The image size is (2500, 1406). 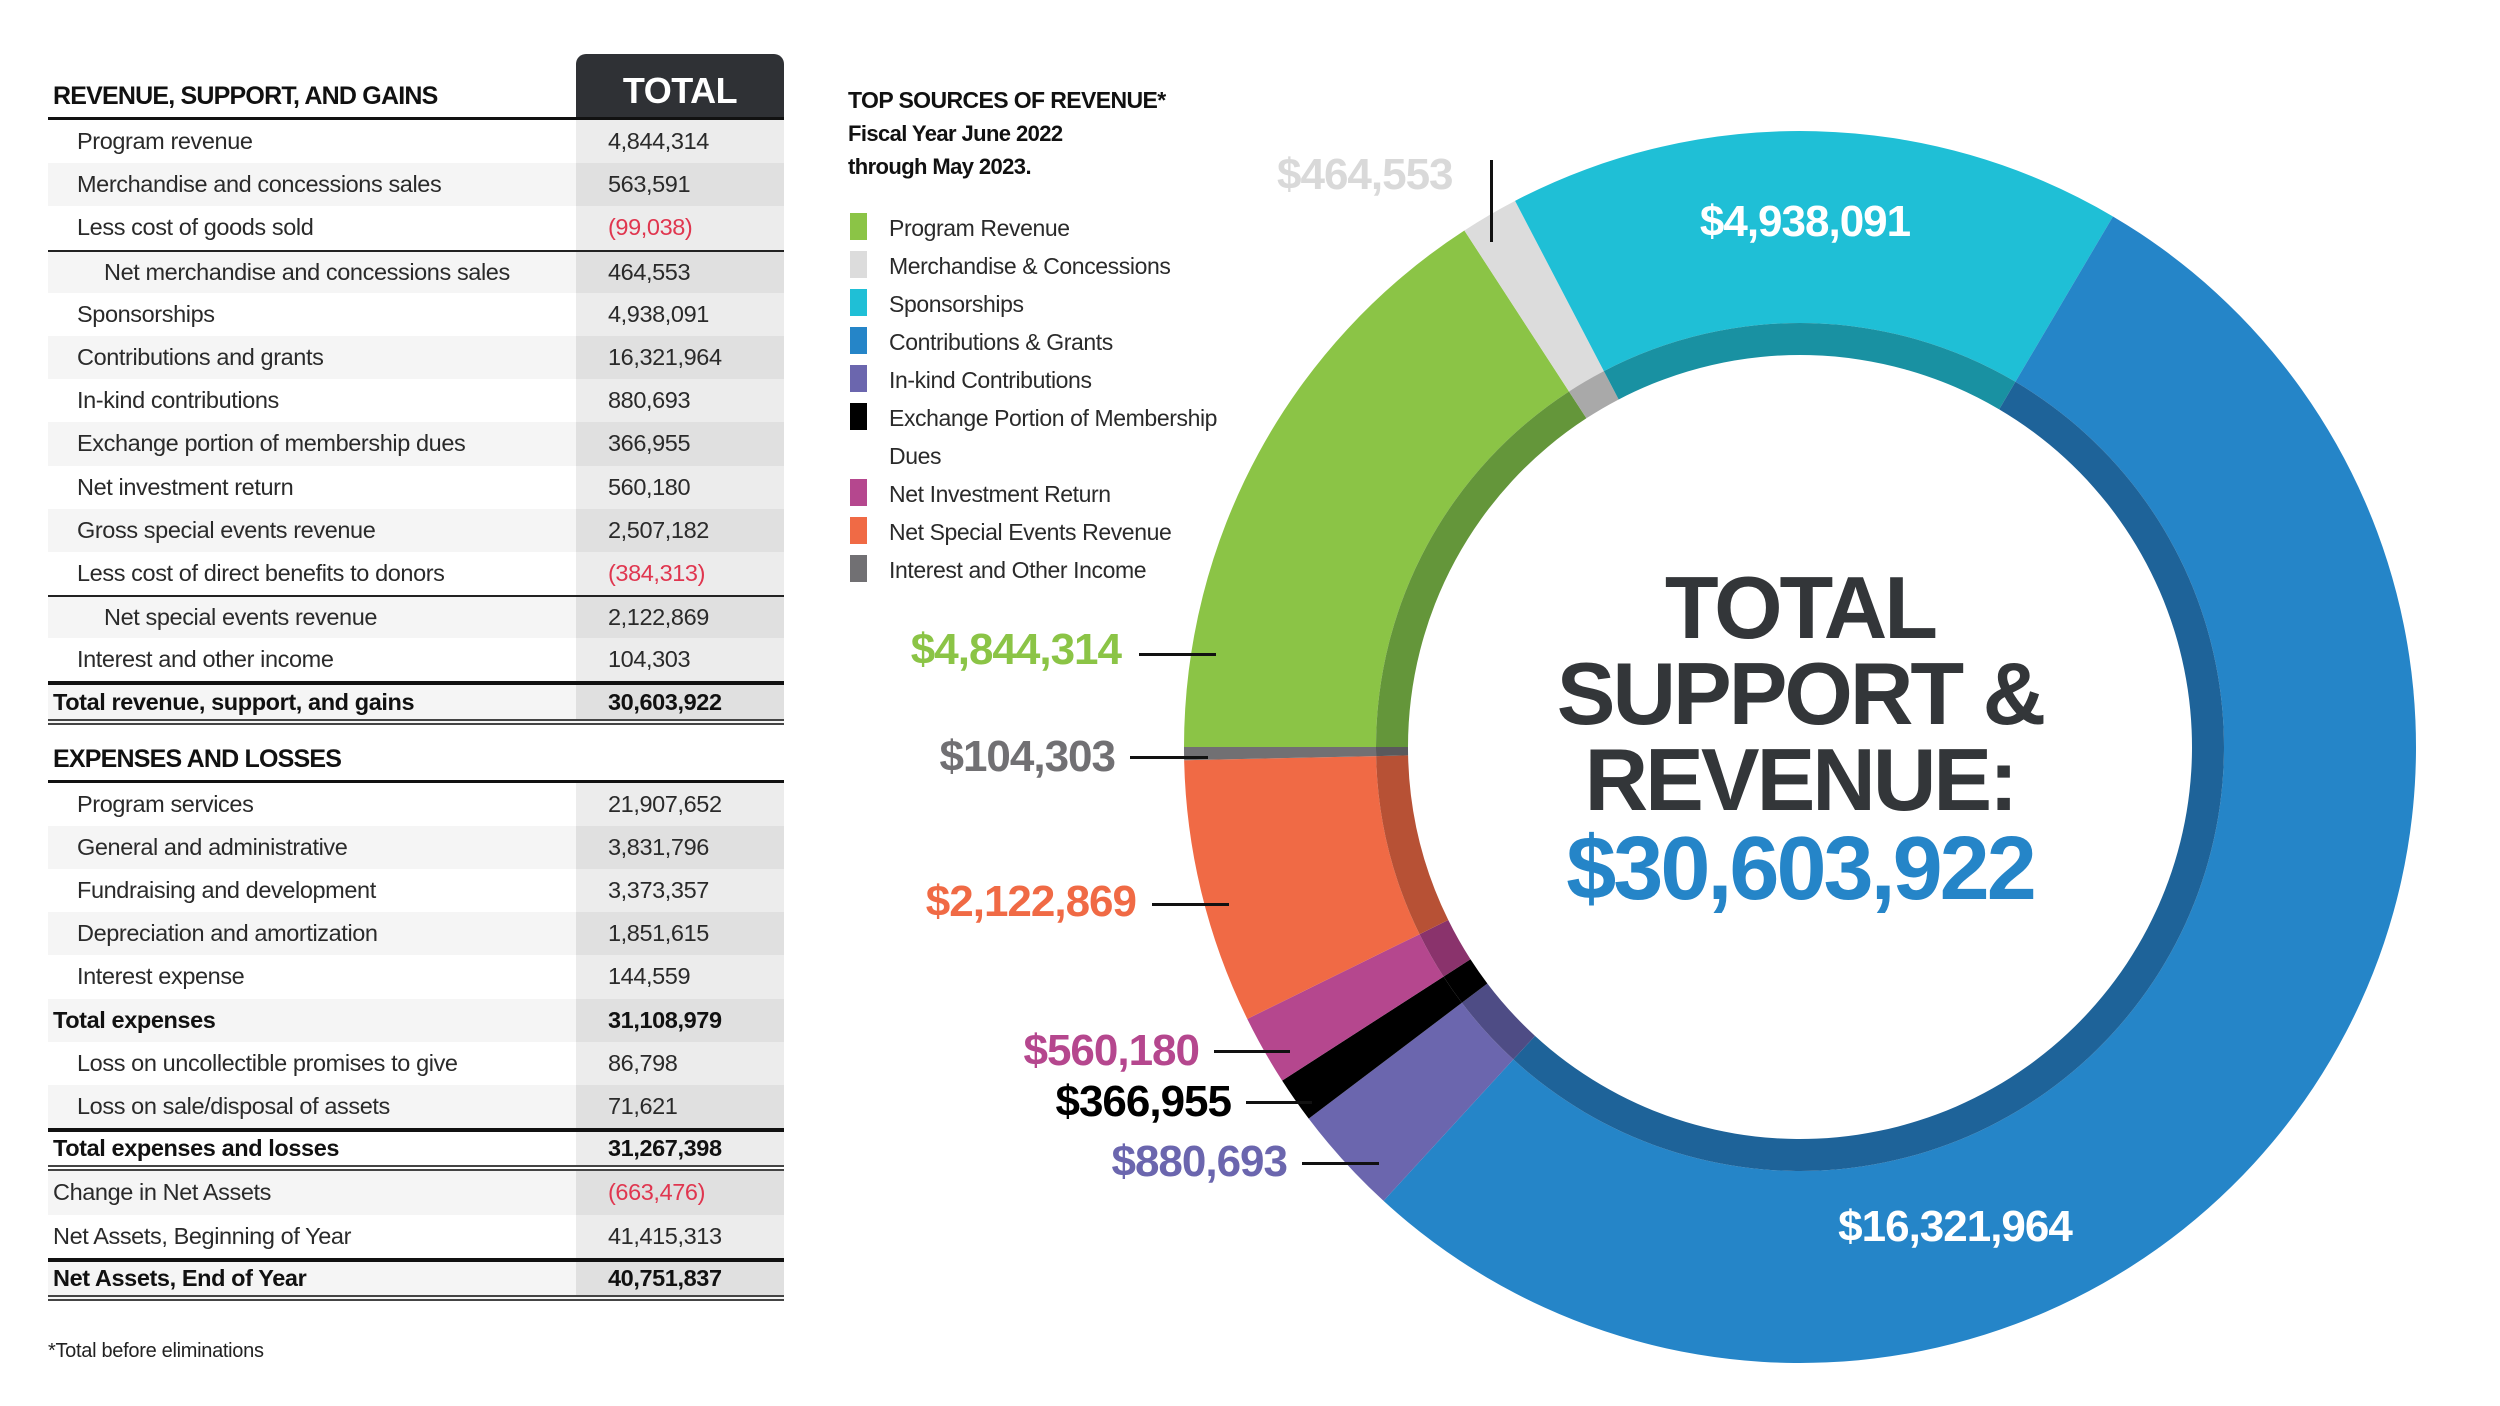 I want to click on slice-inner-band-program-revenue, so click(x=1481, y=569).